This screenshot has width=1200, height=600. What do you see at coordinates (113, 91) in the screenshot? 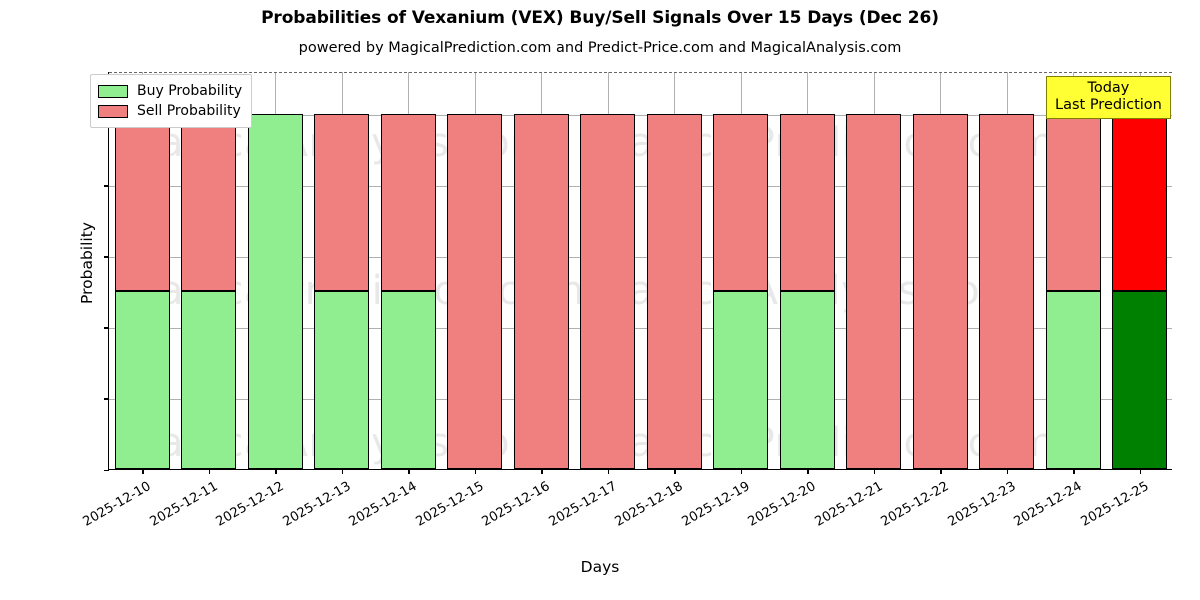
I see `legend-swatch-buy` at bounding box center [113, 91].